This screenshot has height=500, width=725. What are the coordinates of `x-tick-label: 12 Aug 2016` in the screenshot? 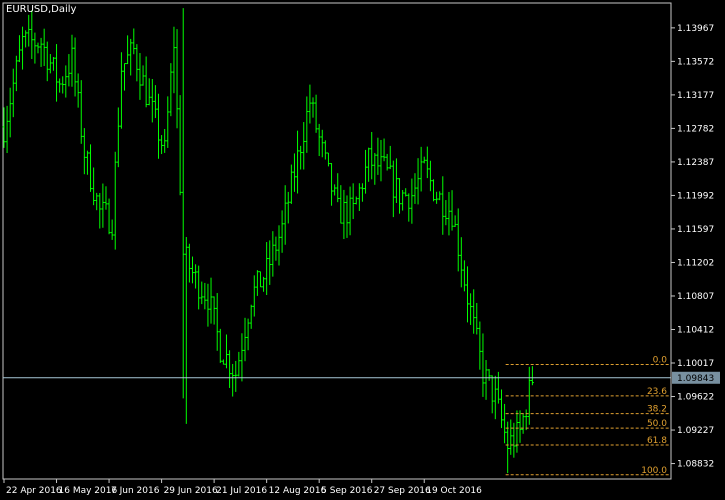 It's located at (298, 491).